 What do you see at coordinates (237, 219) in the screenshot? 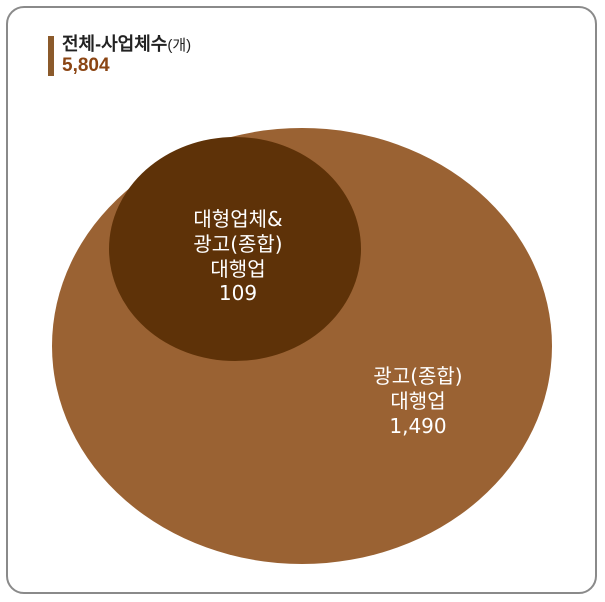
I see `inner-label-line-1: 대형업체&` at bounding box center [237, 219].